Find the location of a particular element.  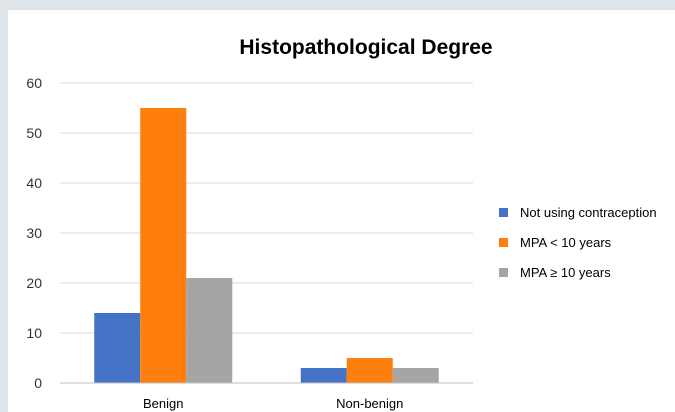

y-tick-label: 30 is located at coordinates (34, 233).